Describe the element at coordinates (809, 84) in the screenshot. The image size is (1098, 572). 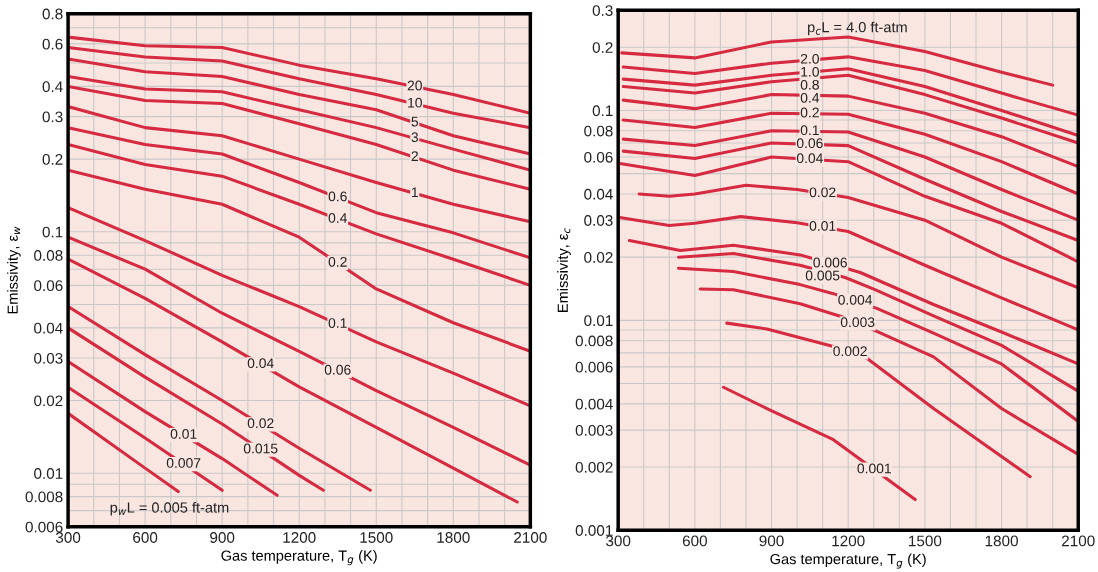
I see `series-label: 0.8` at that location.